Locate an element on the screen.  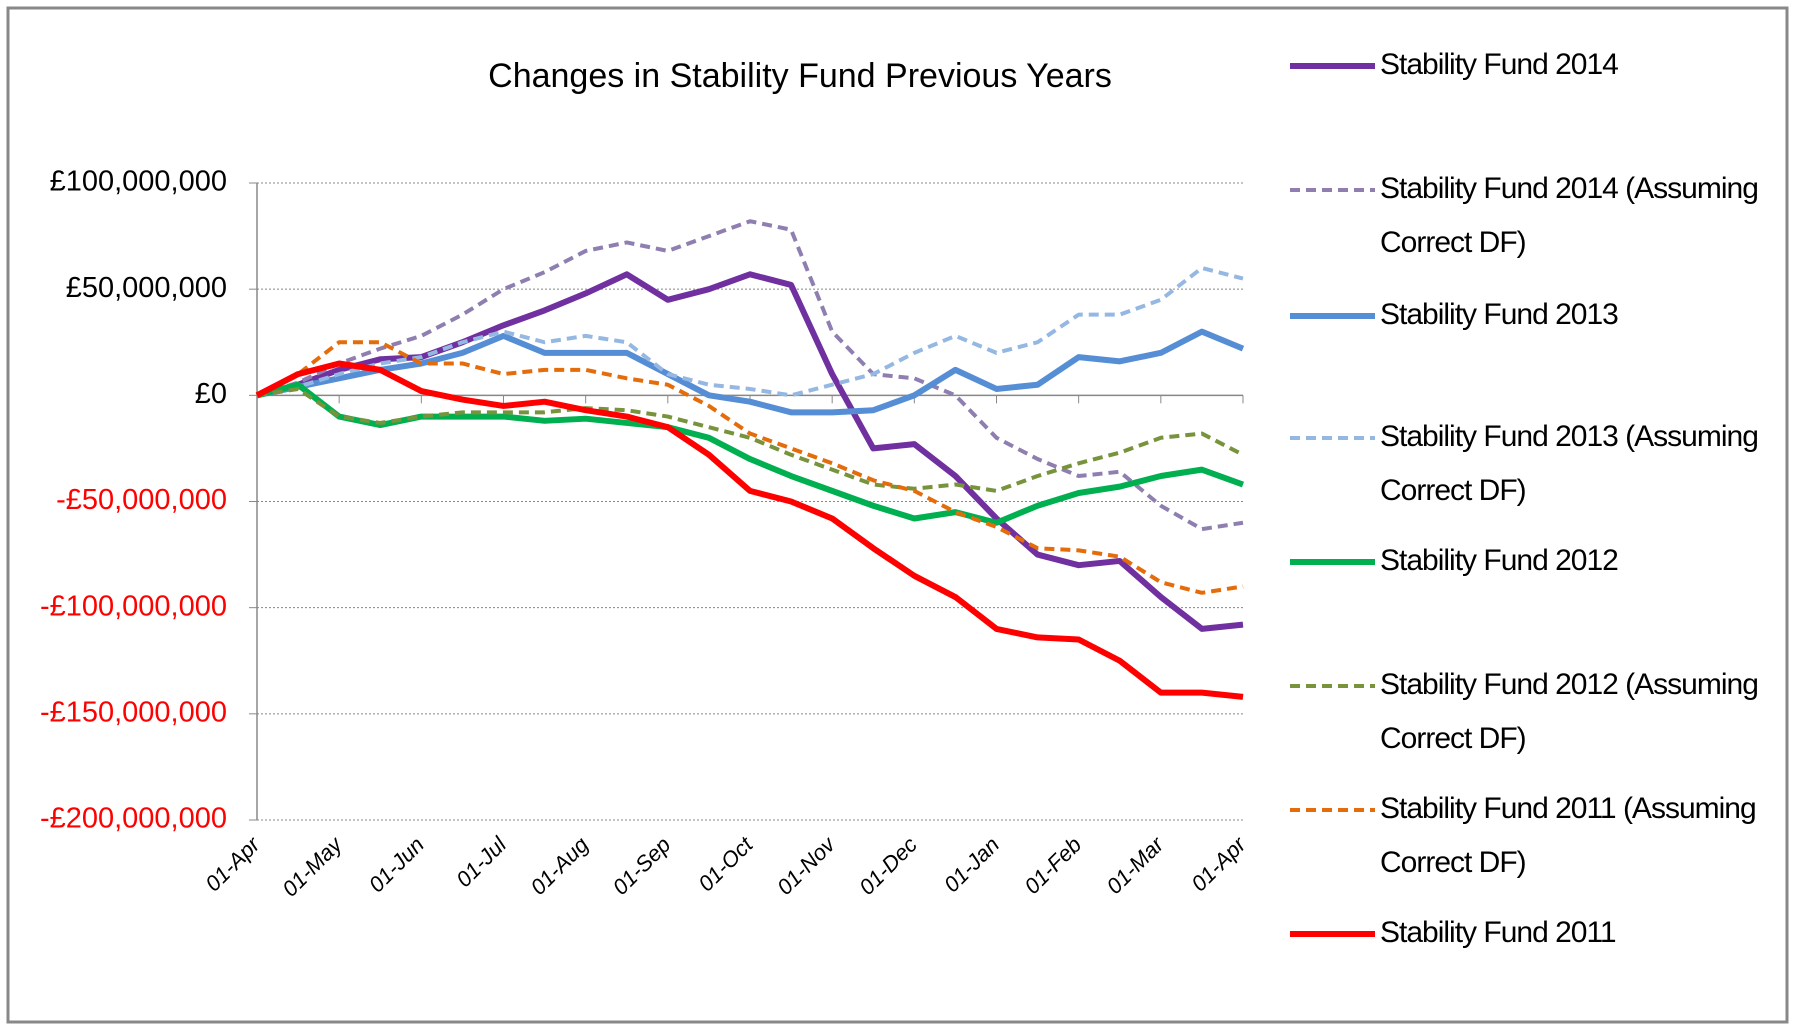
y-tick-label: -£200,000,000 is located at coordinates (133, 819).